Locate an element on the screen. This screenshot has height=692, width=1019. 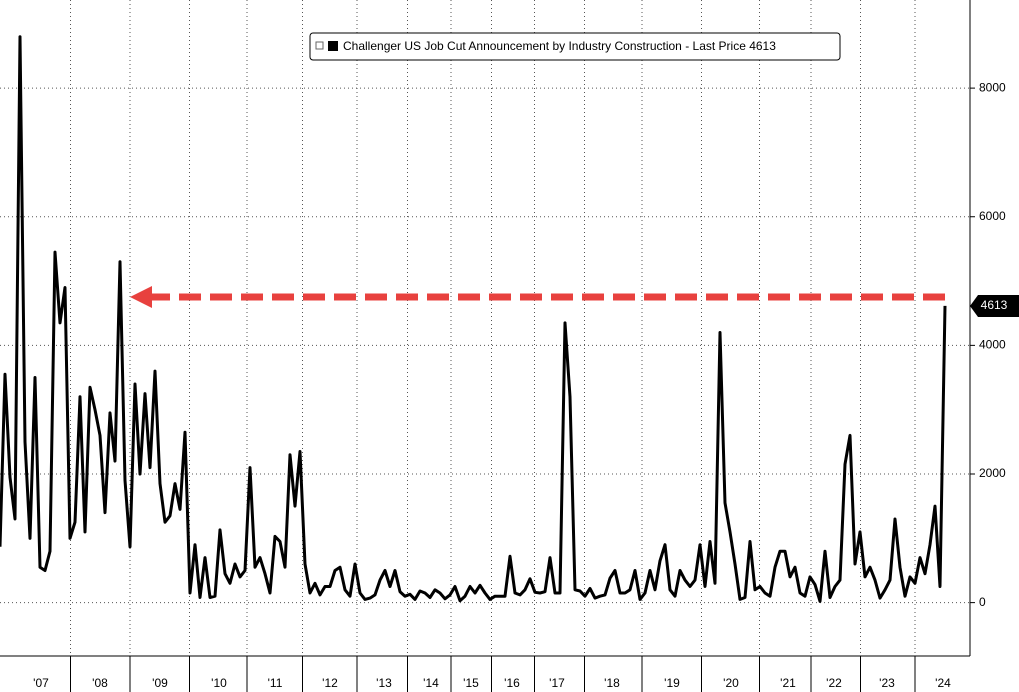
x-tick-label: '11 is located at coordinates (275, 683).